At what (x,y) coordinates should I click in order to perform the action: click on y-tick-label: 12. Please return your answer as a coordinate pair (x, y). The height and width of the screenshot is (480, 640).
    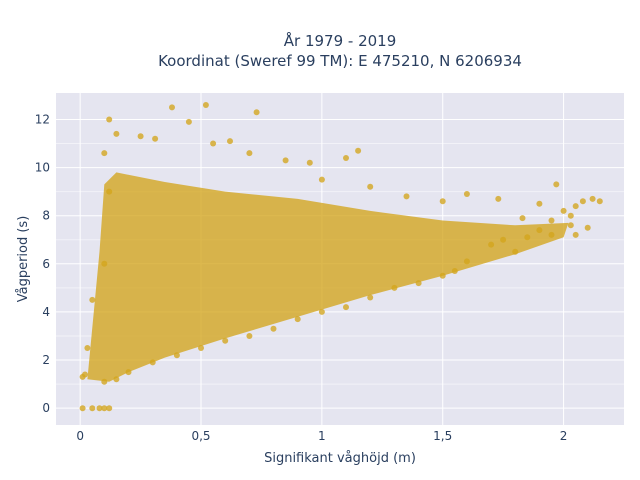
    Looking at the image, I should click on (42, 119).